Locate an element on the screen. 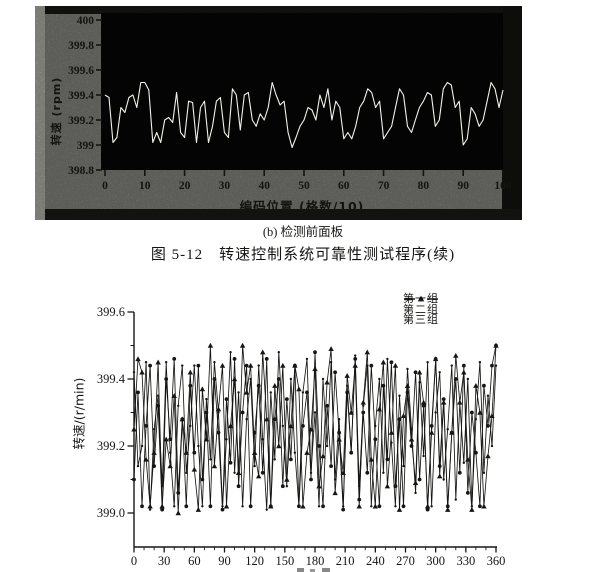 This screenshot has width=606, height=572. x-tick-label: 30 is located at coordinates (164, 561).